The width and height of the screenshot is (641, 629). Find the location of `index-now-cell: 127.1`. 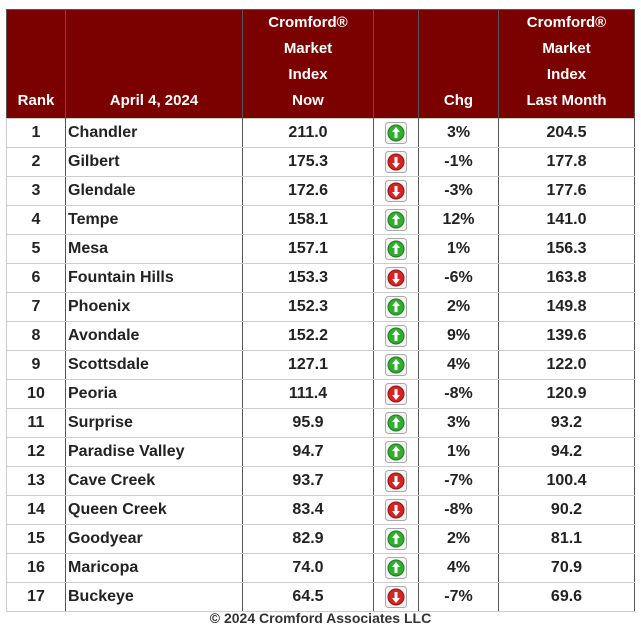

index-now-cell: 127.1 is located at coordinates (308, 365).